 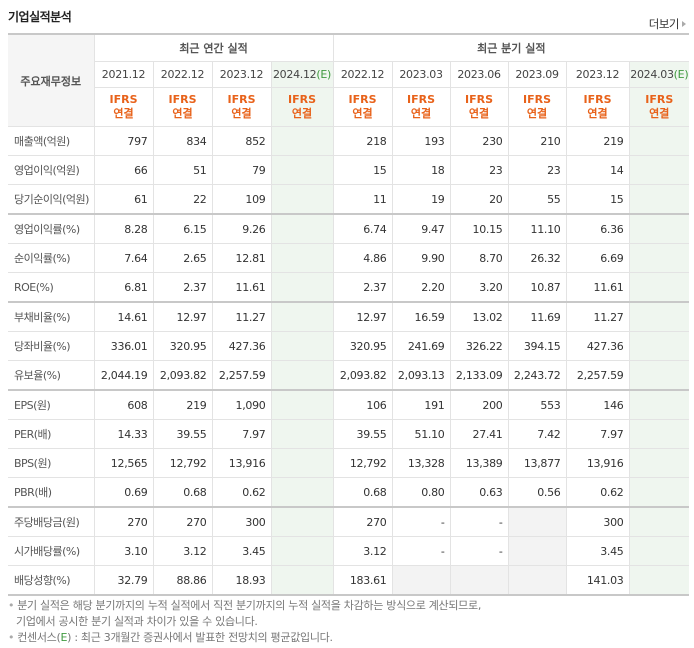 What do you see at coordinates (664, 24) in the screenshot?
I see `more-label: 더보기` at bounding box center [664, 24].